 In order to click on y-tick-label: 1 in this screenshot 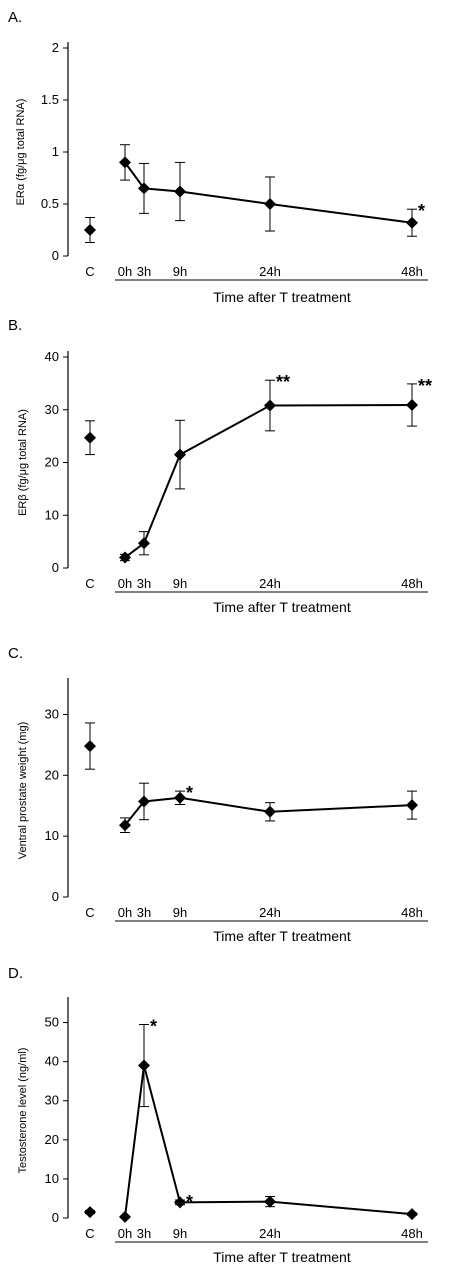, I will do `click(55, 151)`.